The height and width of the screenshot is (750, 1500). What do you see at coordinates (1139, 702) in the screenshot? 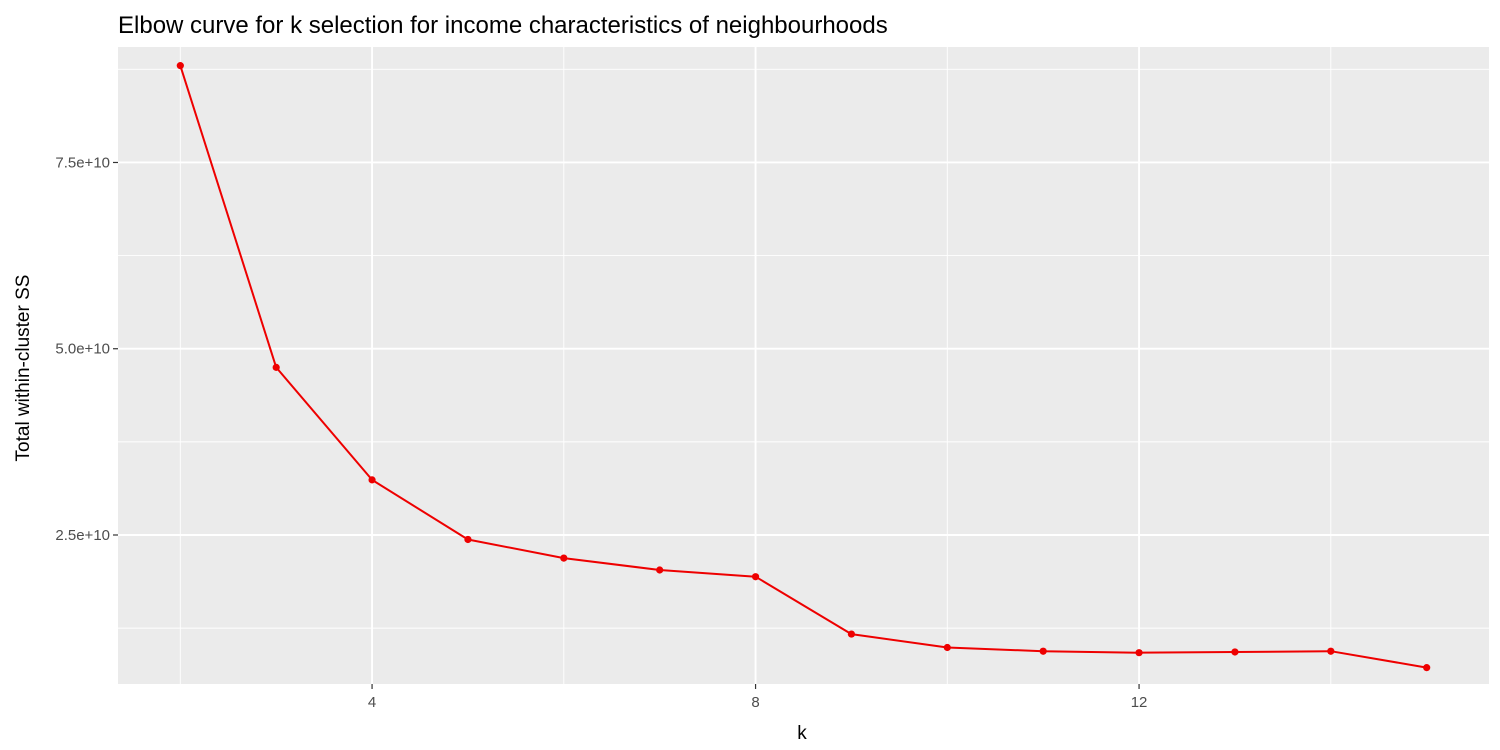
I see `x-tick-label: 12` at bounding box center [1139, 702].